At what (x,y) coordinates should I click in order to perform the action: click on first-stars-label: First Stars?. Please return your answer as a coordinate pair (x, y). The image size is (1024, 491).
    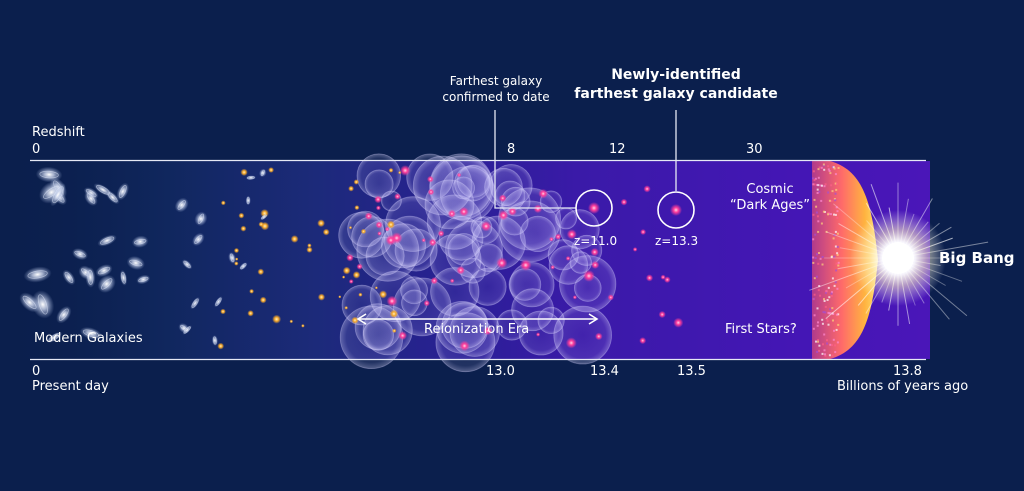
    Looking at the image, I should click on (761, 329).